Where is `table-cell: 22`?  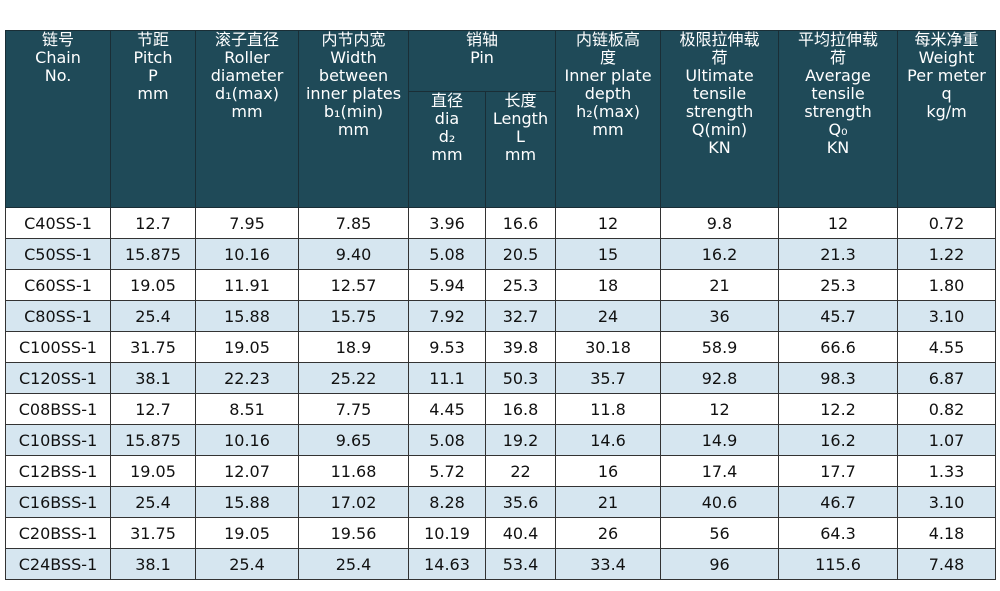 table-cell: 22 is located at coordinates (520, 471).